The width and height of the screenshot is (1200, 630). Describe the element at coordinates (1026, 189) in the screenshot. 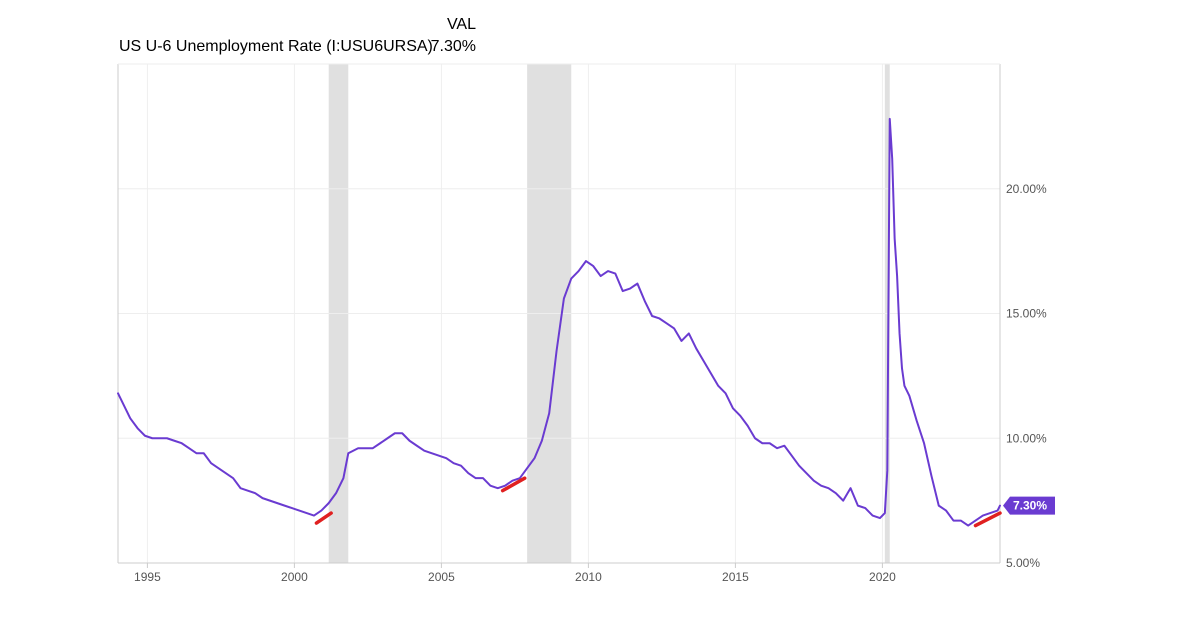

I see `y-tick-label-4: 20.00%` at that location.